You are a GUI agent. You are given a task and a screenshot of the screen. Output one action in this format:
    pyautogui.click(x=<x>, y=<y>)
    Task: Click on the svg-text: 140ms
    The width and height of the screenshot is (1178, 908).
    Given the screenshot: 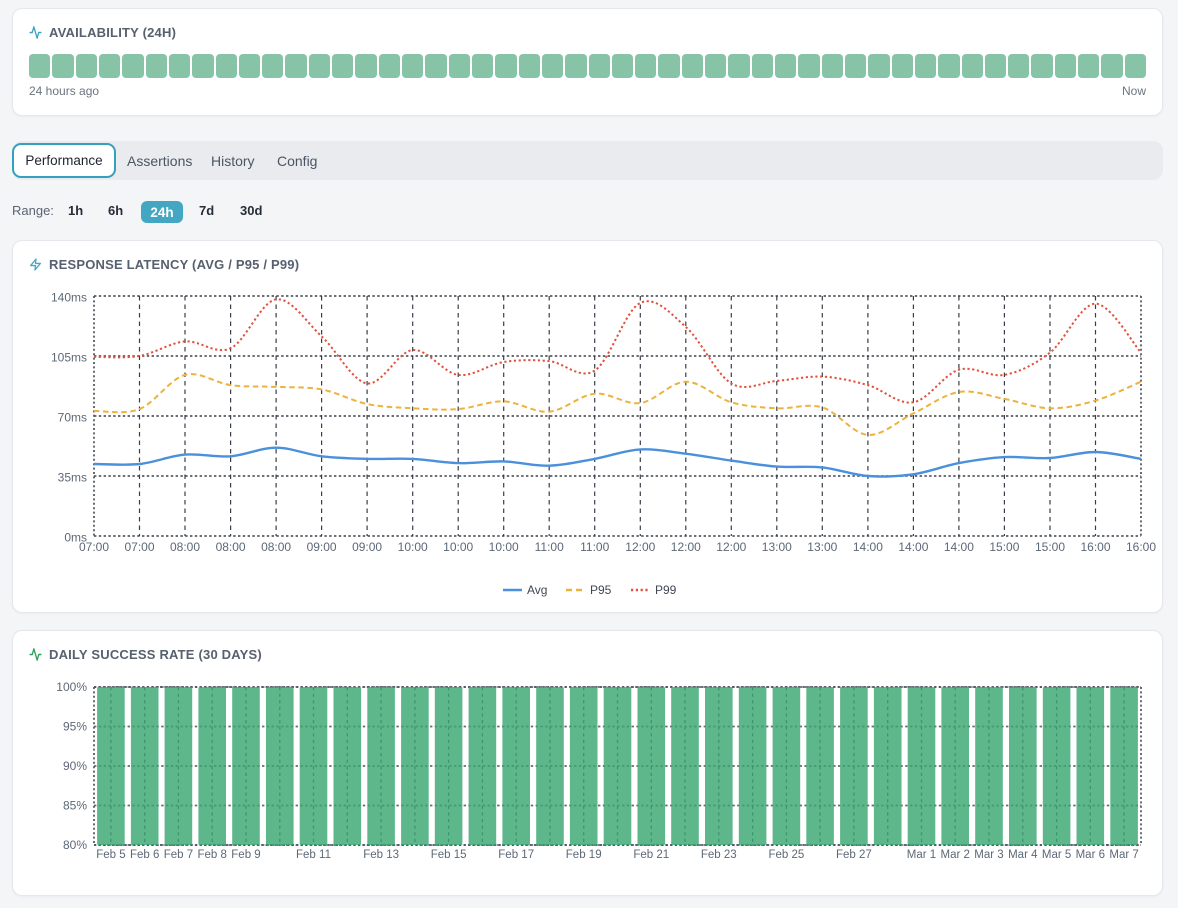 What is the action you would take?
    pyautogui.click(x=69, y=297)
    